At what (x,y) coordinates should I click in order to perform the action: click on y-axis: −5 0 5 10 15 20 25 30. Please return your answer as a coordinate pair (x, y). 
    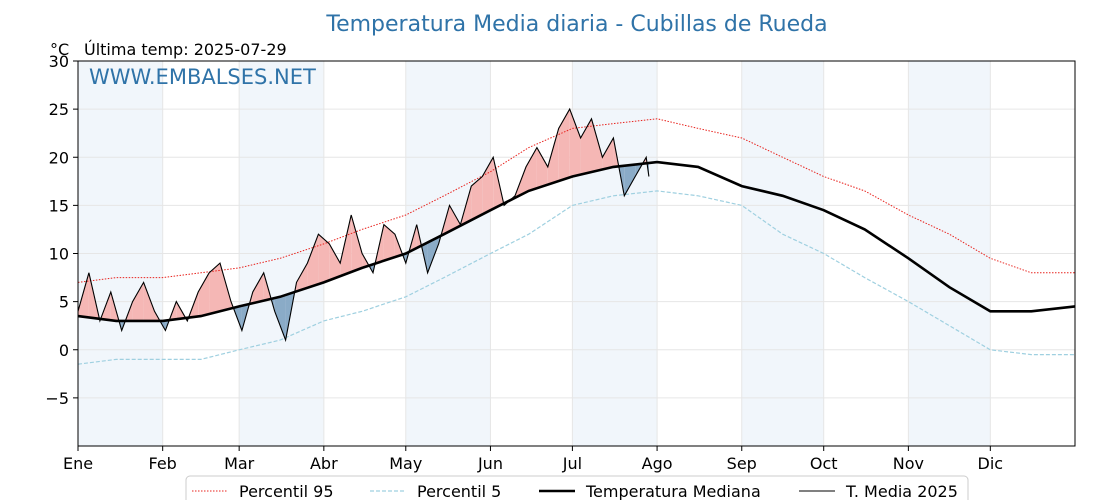
    Looking at the image, I should click on (61, 230).